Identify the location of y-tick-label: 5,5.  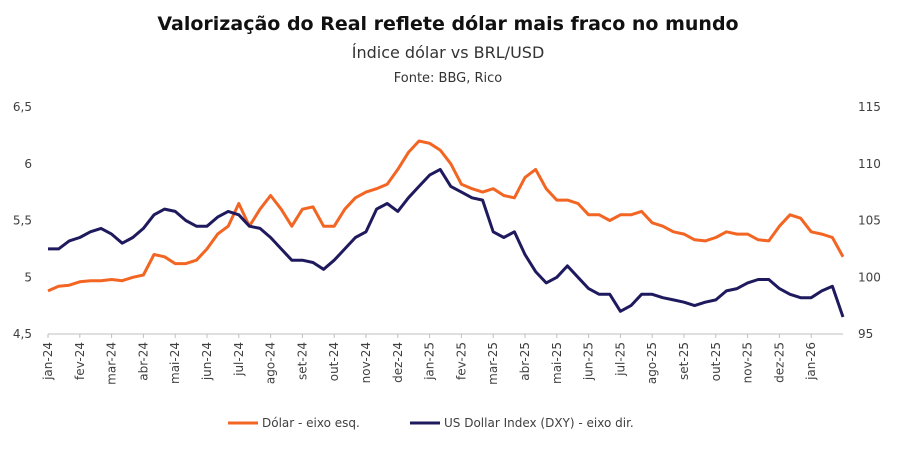
(22, 221).